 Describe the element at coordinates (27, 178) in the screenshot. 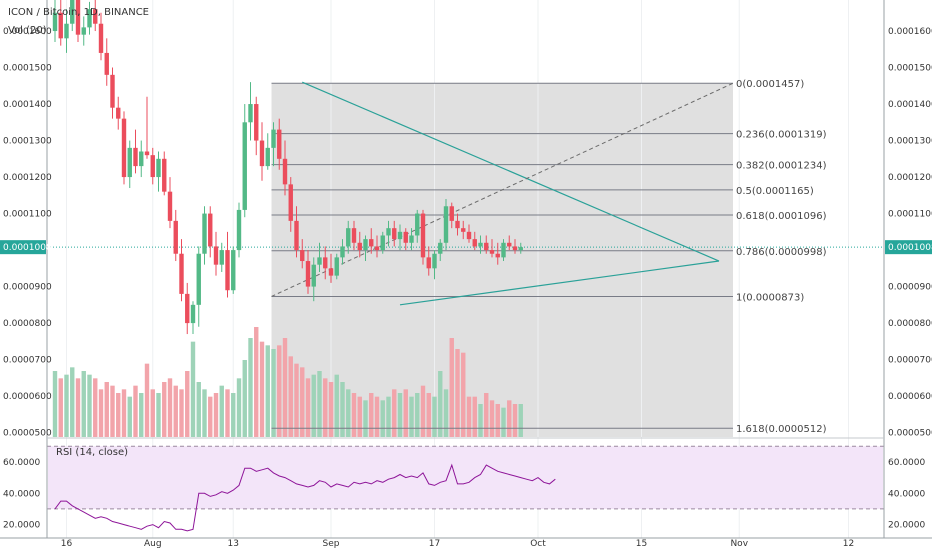

I see `price-tick-left: 0.0001200` at that location.